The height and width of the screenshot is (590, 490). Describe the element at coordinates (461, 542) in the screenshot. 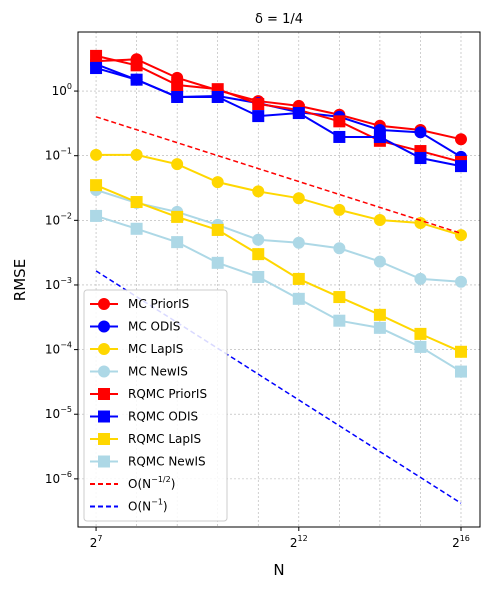

I see `x-tick-label: 216` at that location.